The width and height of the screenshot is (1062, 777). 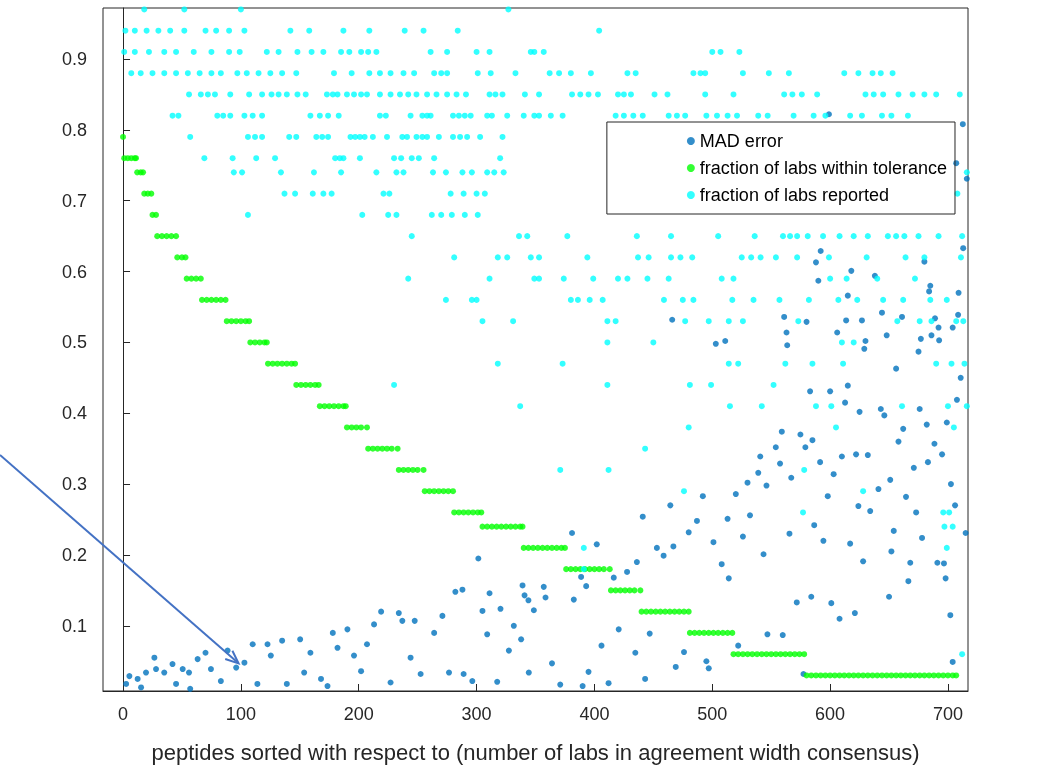 What do you see at coordinates (74, 129) in the screenshot?
I see `y-tick-label: 0.8` at bounding box center [74, 129].